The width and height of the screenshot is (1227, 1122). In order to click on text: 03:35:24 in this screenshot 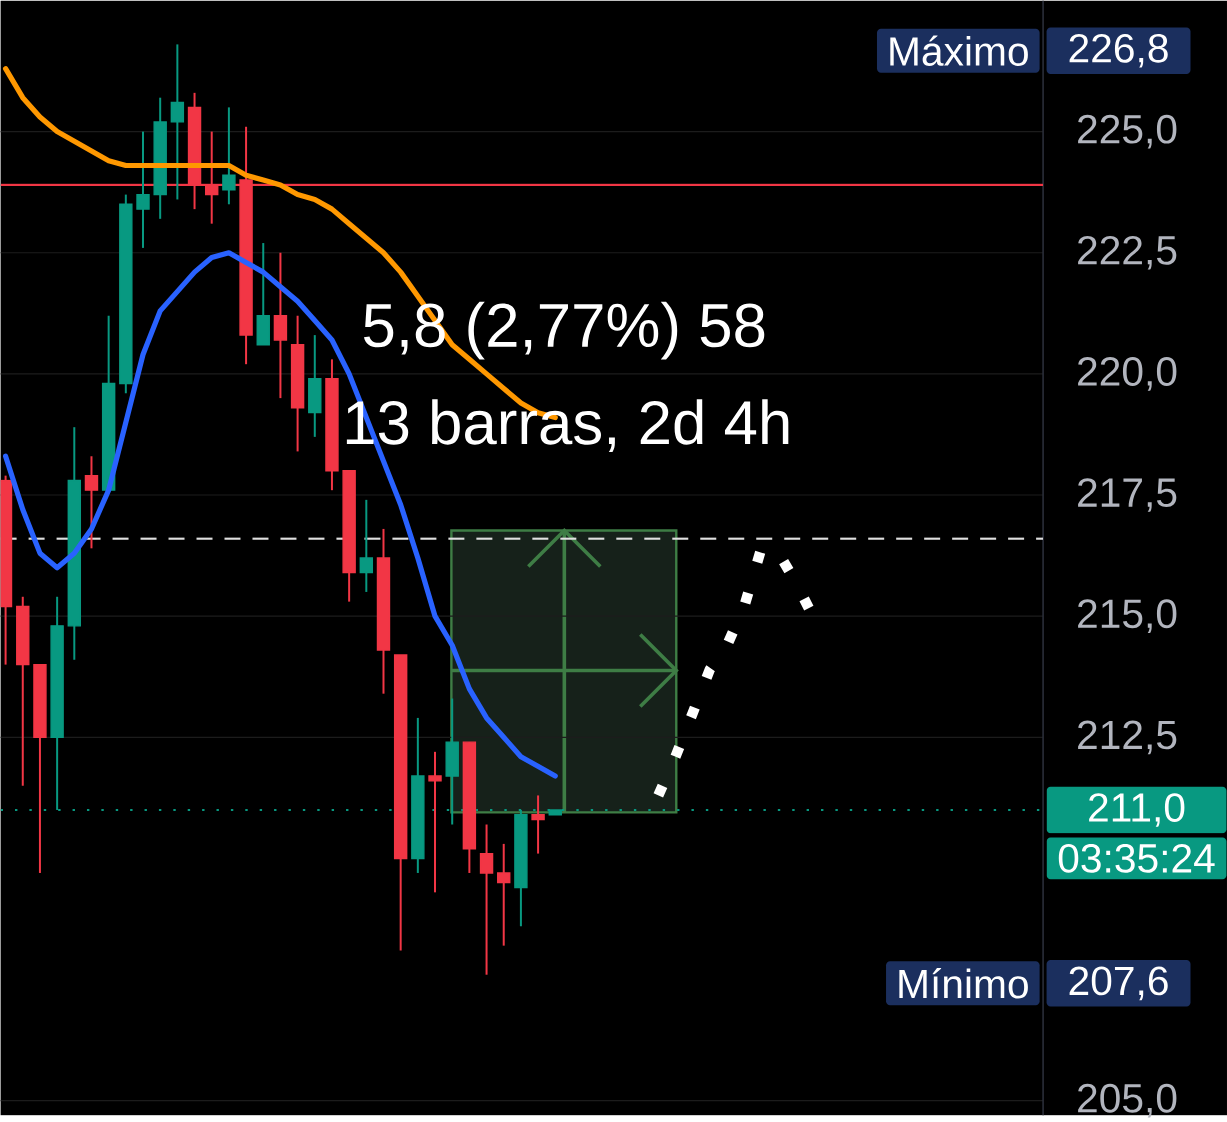, I will do `click(1136, 858)`.